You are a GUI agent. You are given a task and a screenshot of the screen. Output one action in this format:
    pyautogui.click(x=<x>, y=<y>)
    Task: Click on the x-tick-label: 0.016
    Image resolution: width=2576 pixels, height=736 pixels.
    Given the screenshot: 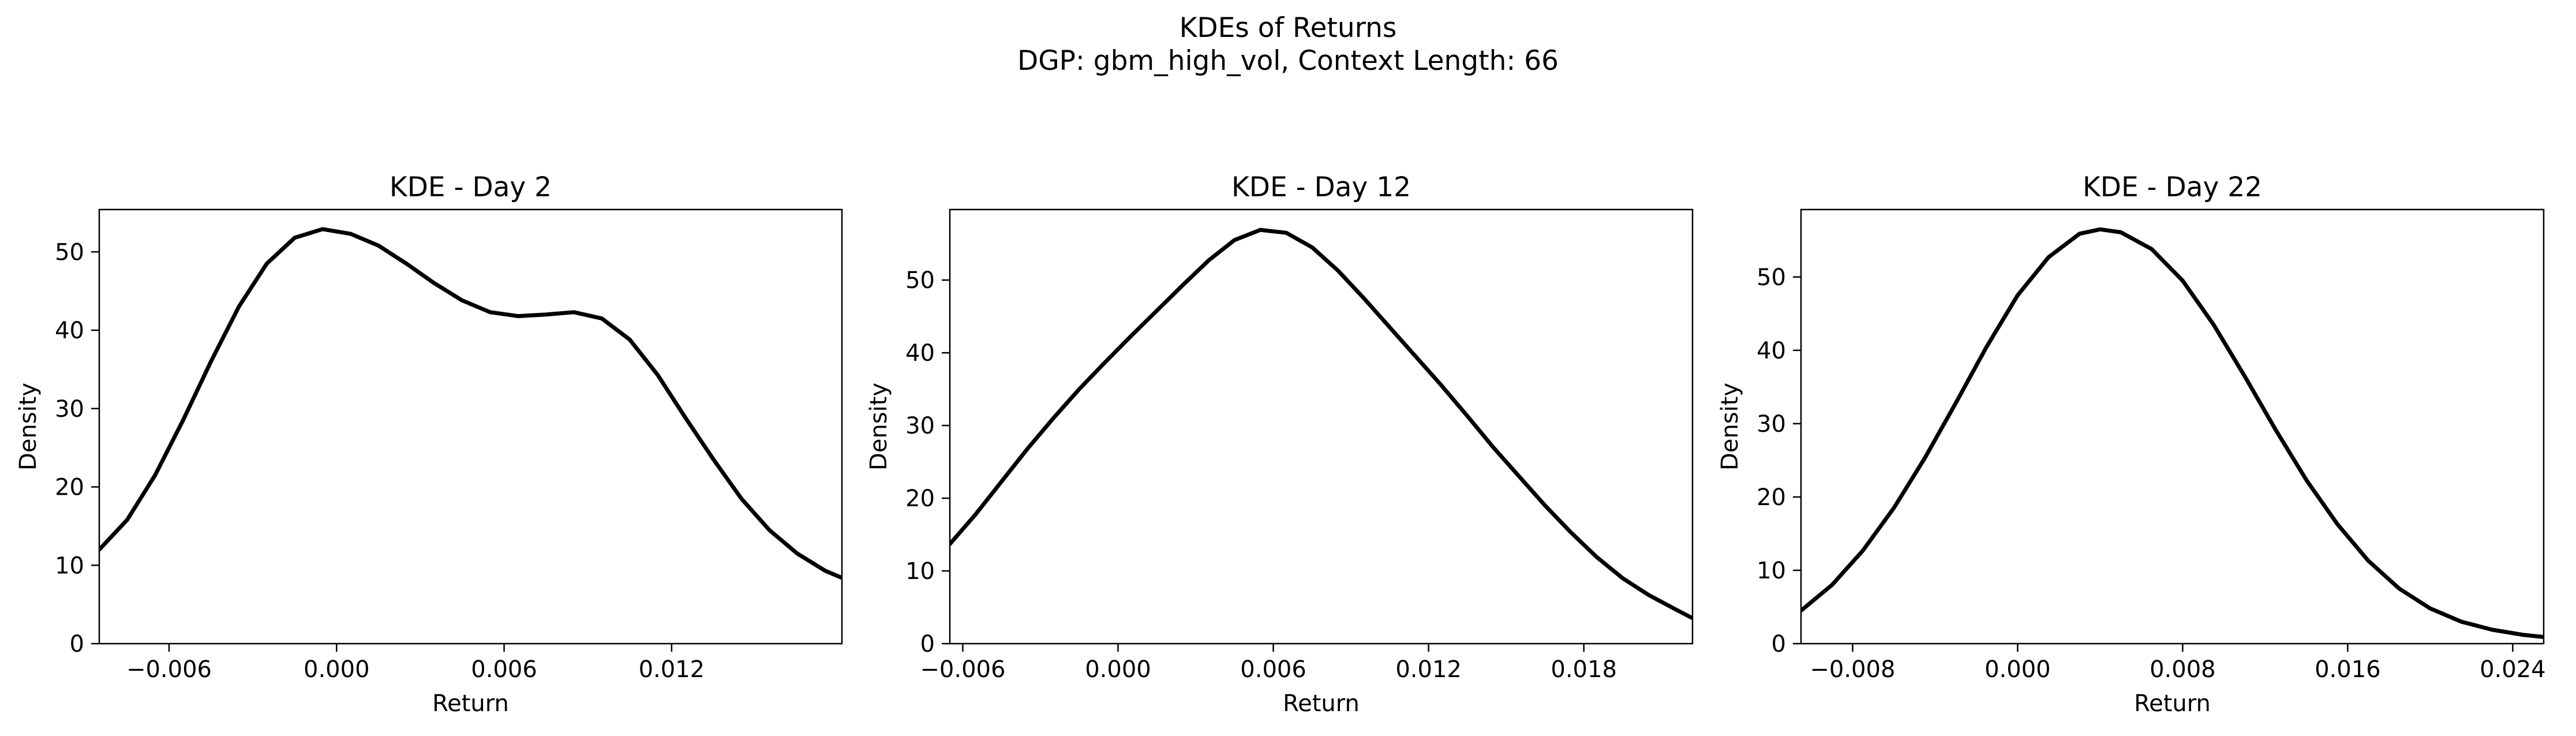 What is the action you would take?
    pyautogui.click(x=2348, y=669)
    